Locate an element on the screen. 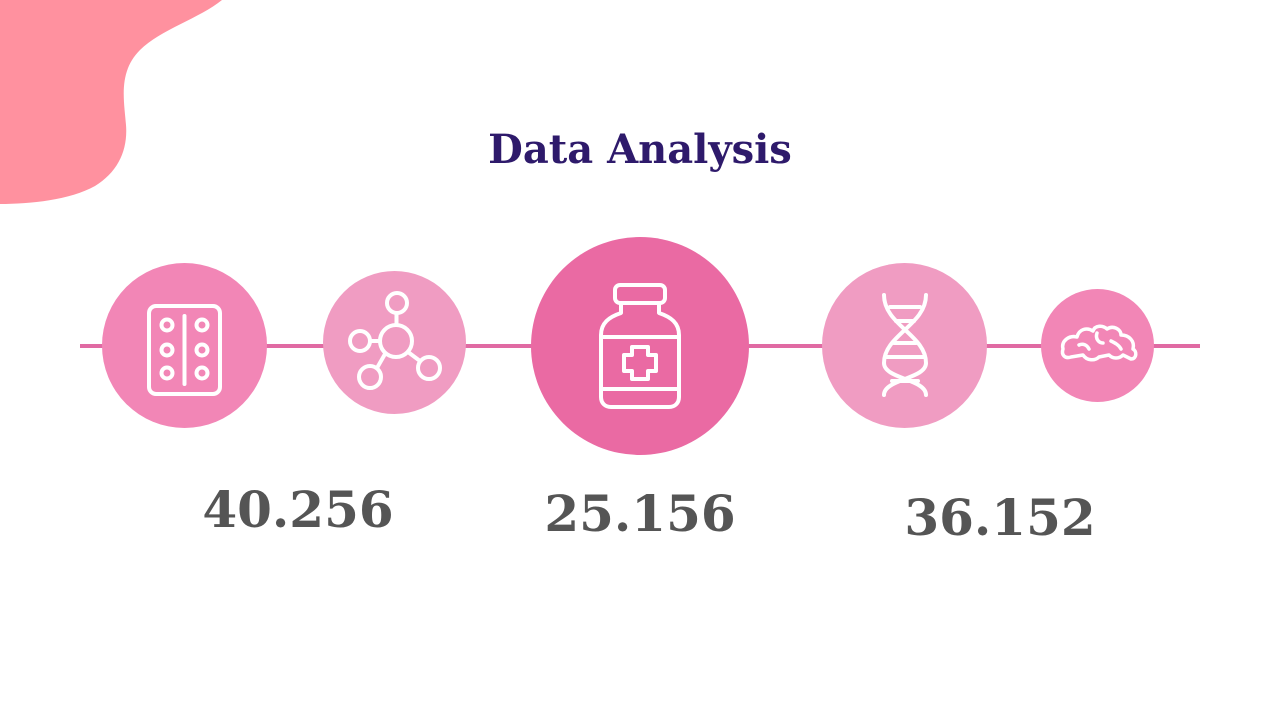  node-dna is located at coordinates (904, 345).